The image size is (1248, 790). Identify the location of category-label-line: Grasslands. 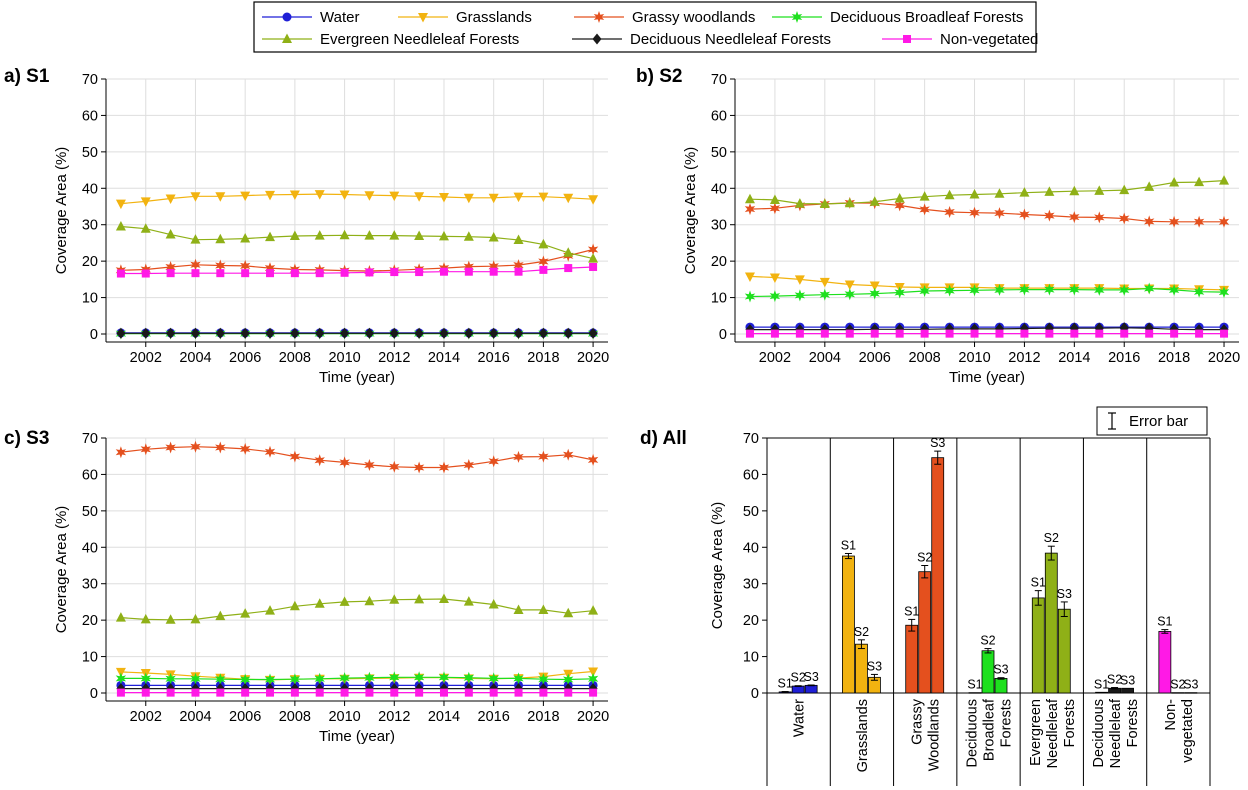
(863, 735).